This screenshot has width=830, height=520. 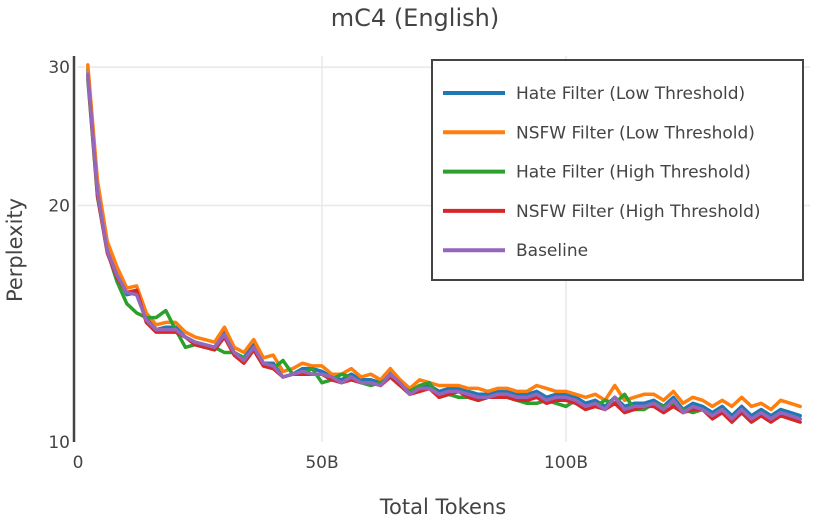 What do you see at coordinates (15, 250) in the screenshot?
I see `y-axis-title: Perplexity` at bounding box center [15, 250].